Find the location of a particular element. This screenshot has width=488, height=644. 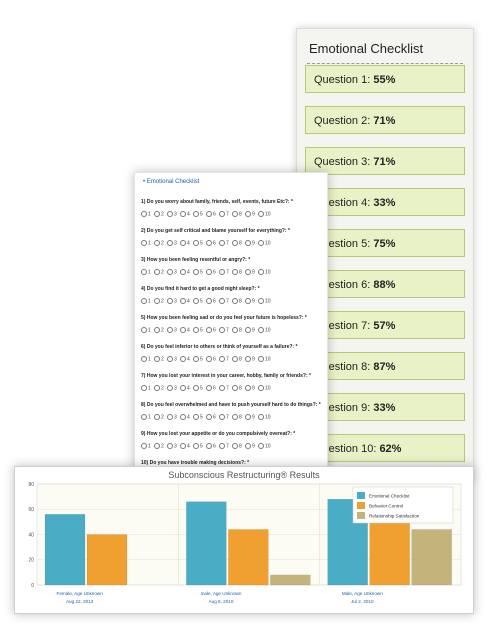

panel-title: Emotional Checklist is located at coordinates (366, 48).